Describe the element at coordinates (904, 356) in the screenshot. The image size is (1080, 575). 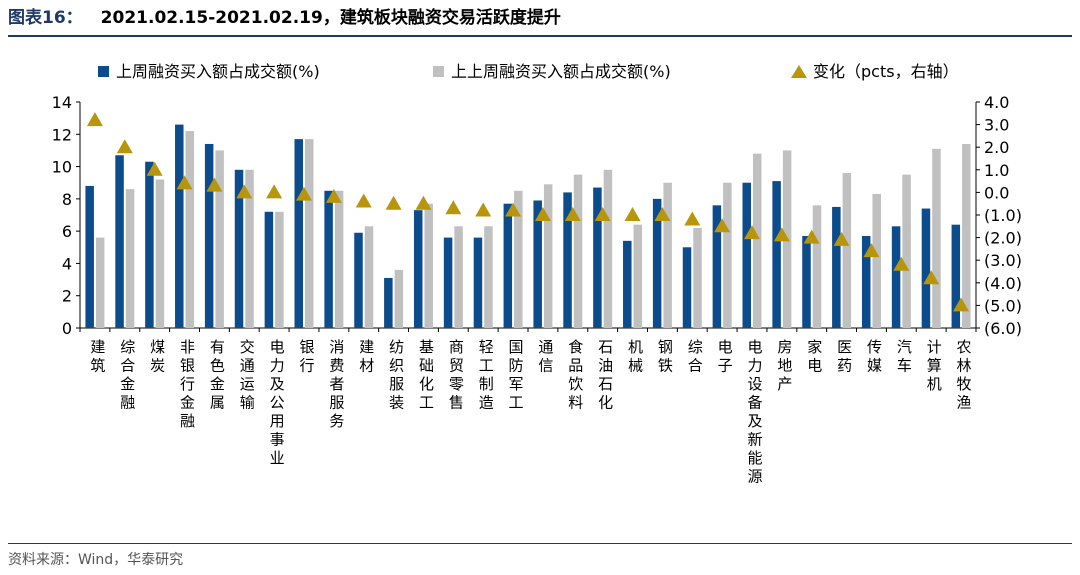
I see `category-label: 汽车` at that location.